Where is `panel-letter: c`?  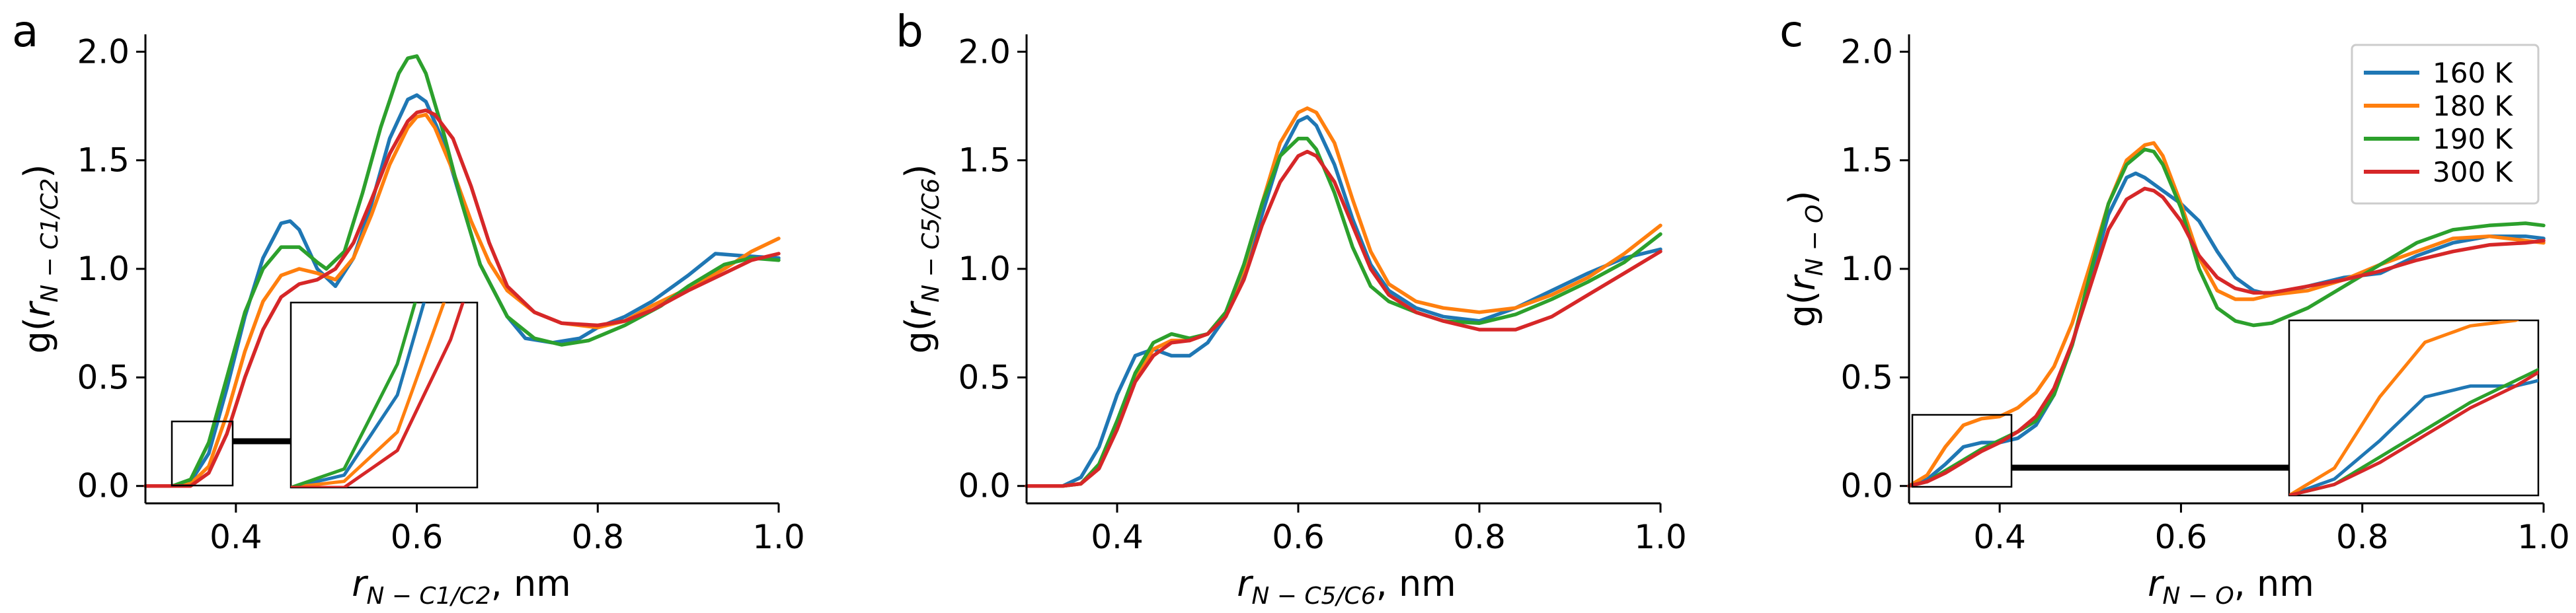 panel-letter: c is located at coordinates (1791, 31).